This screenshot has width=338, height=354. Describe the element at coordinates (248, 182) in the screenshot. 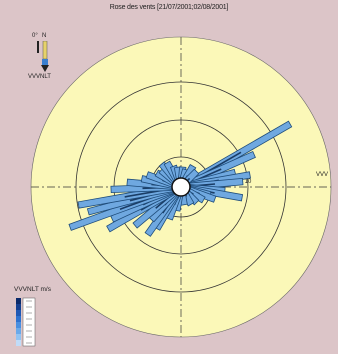

I see `ring-label: 10` at that location.